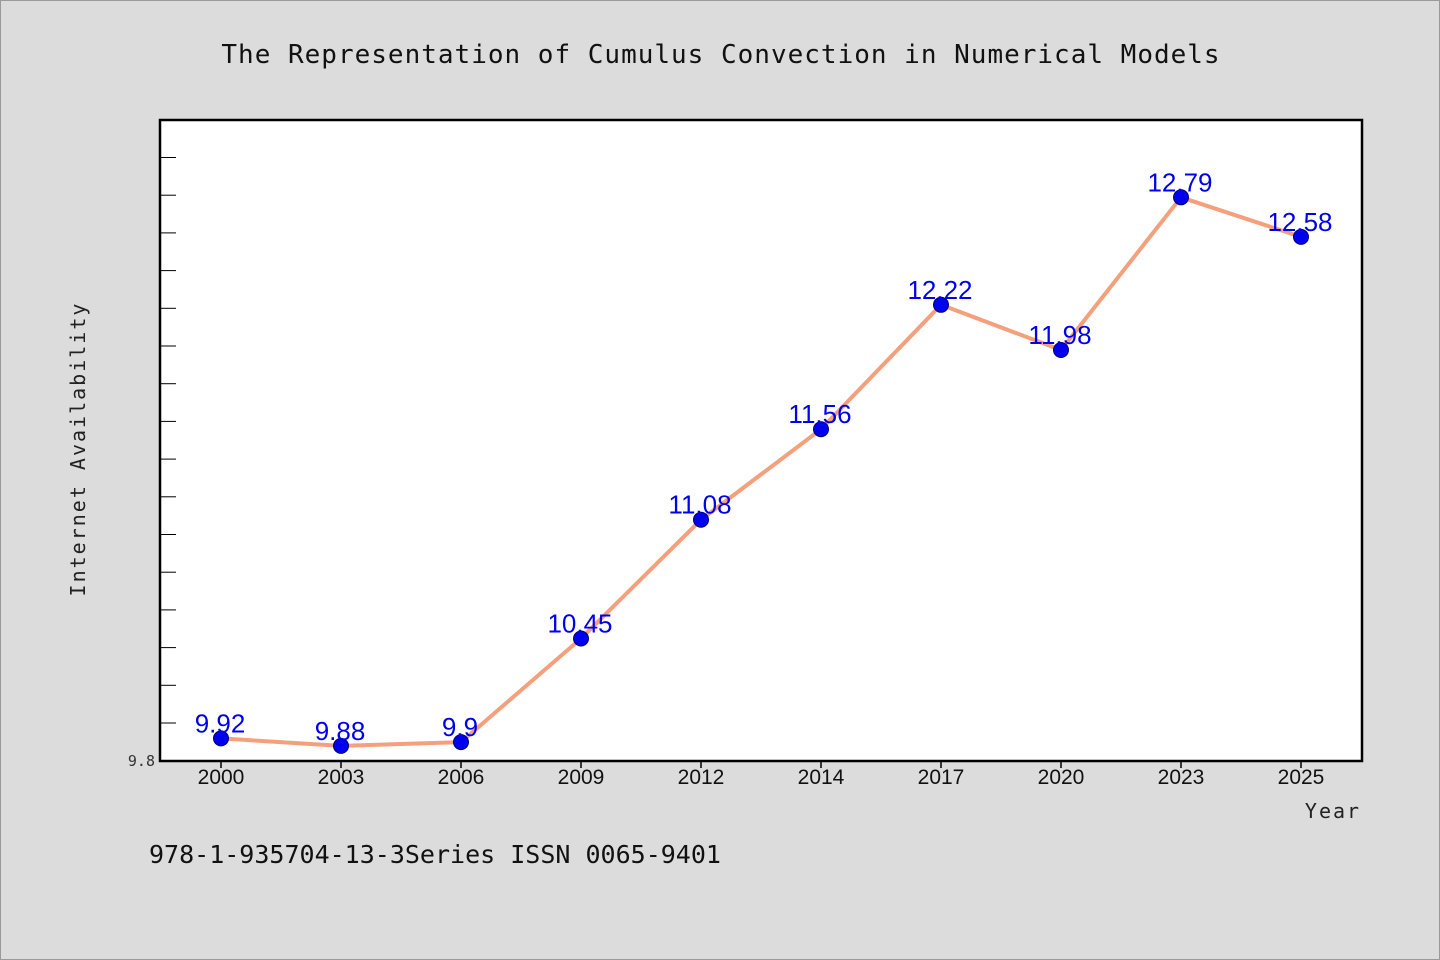 Image resolution: width=1440 pixels, height=960 pixels. What do you see at coordinates (581, 777) in the screenshot?
I see `x-tick-label: 2009` at bounding box center [581, 777].